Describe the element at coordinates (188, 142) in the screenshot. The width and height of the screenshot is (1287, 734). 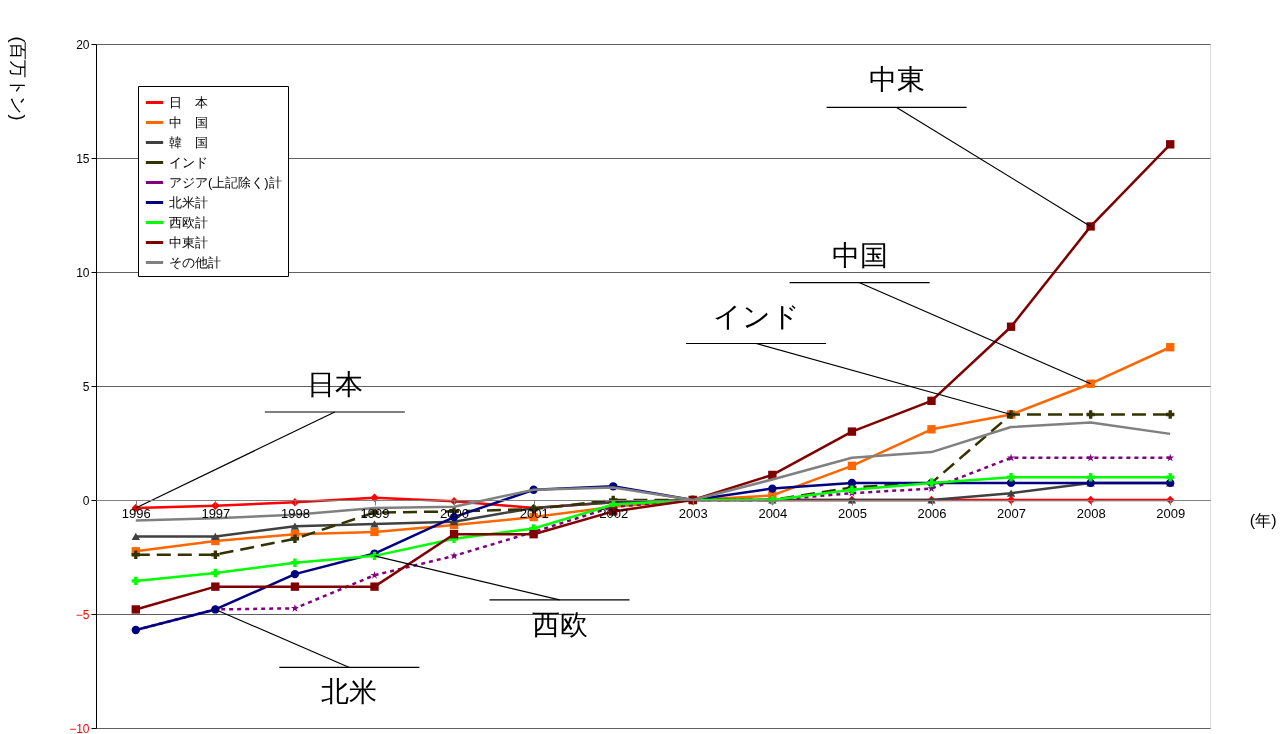
I see `legend-label: 韓 国` at that location.